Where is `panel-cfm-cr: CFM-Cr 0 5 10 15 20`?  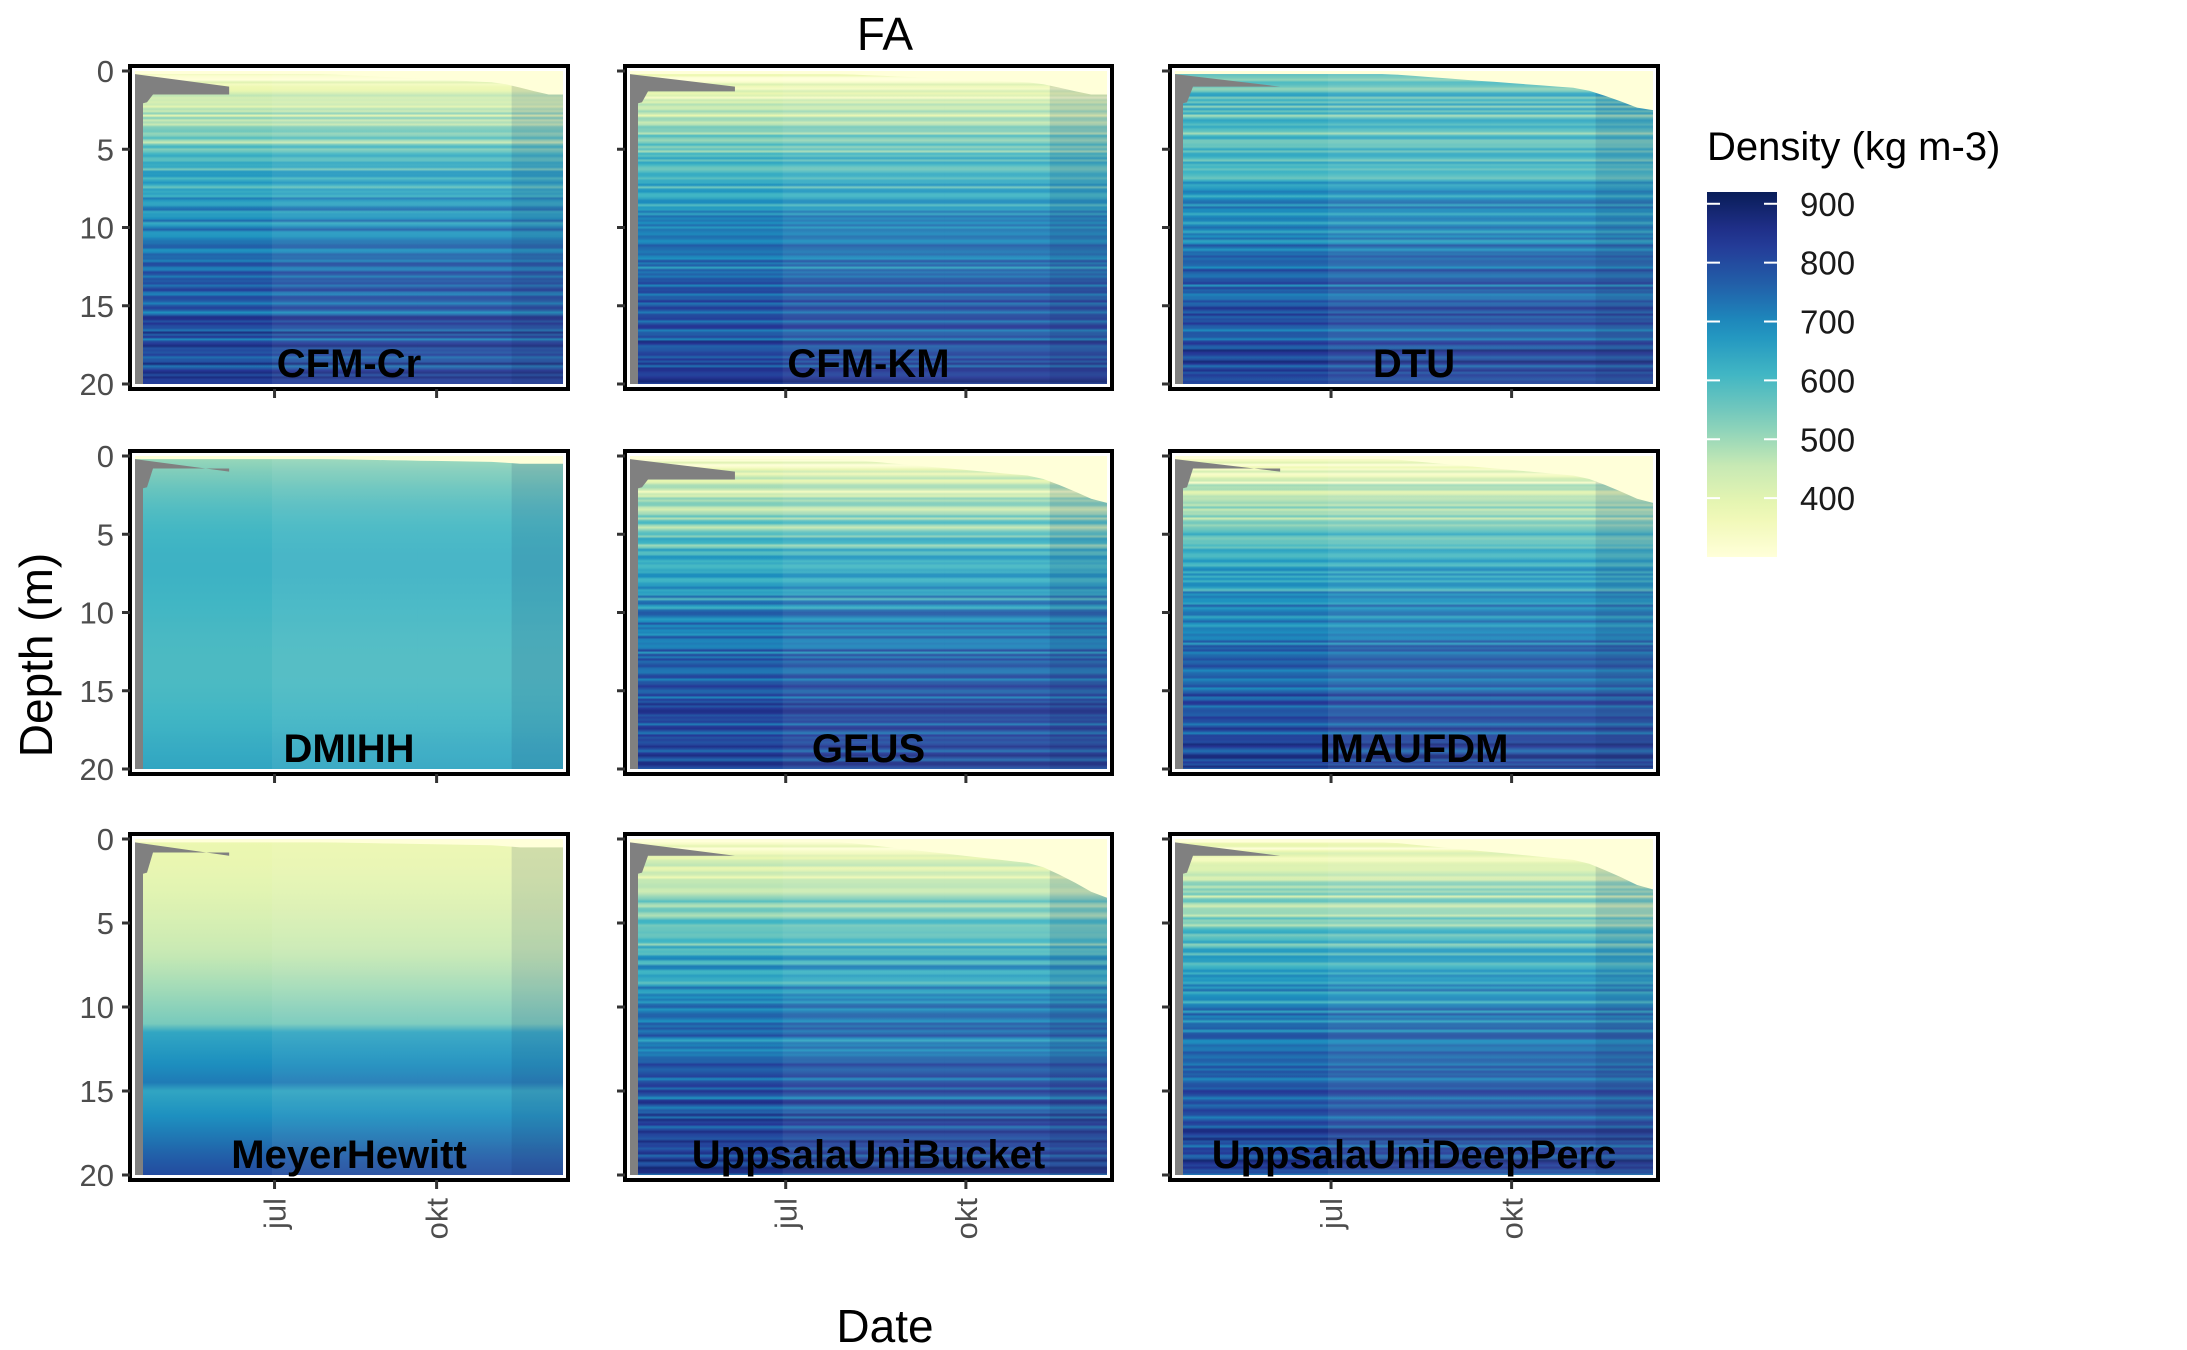 panel-cfm-cr: CFM-Cr 0 5 10 15 20 is located at coordinates (325, 228).